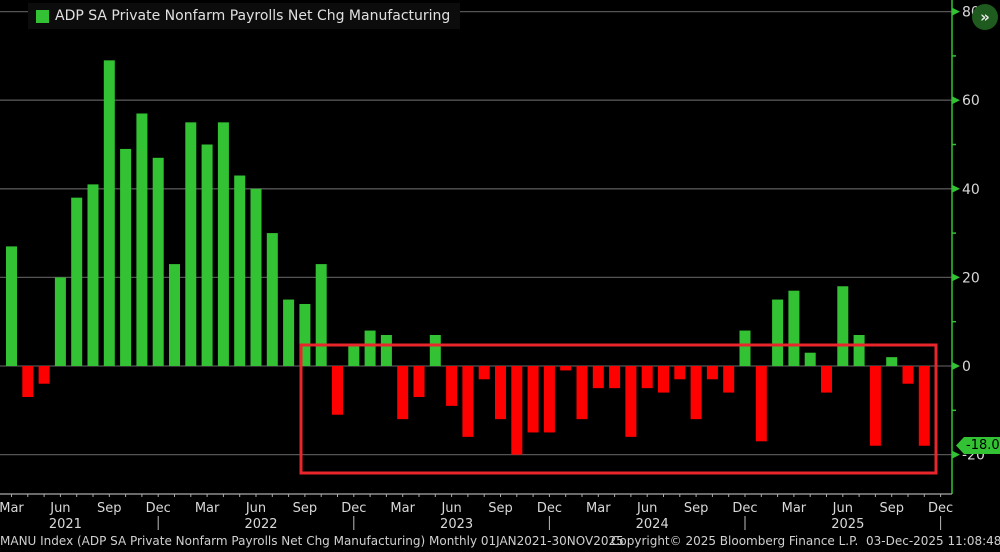 This screenshot has width=1000, height=552. Describe the element at coordinates (42, 16) in the screenshot. I see `legend-swatch` at that location.